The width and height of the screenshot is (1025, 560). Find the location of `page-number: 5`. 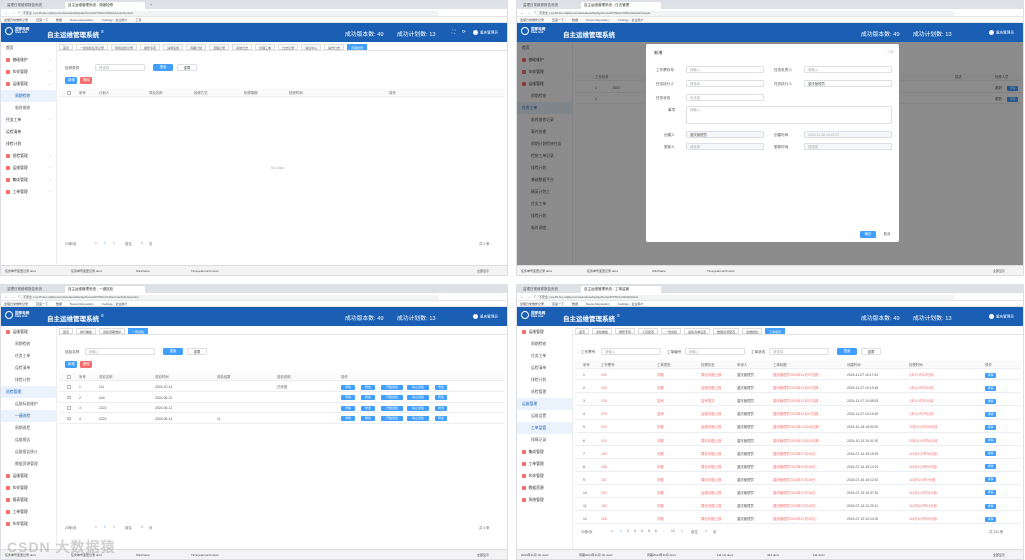

page-number: 5 is located at coordinates (649, 531).